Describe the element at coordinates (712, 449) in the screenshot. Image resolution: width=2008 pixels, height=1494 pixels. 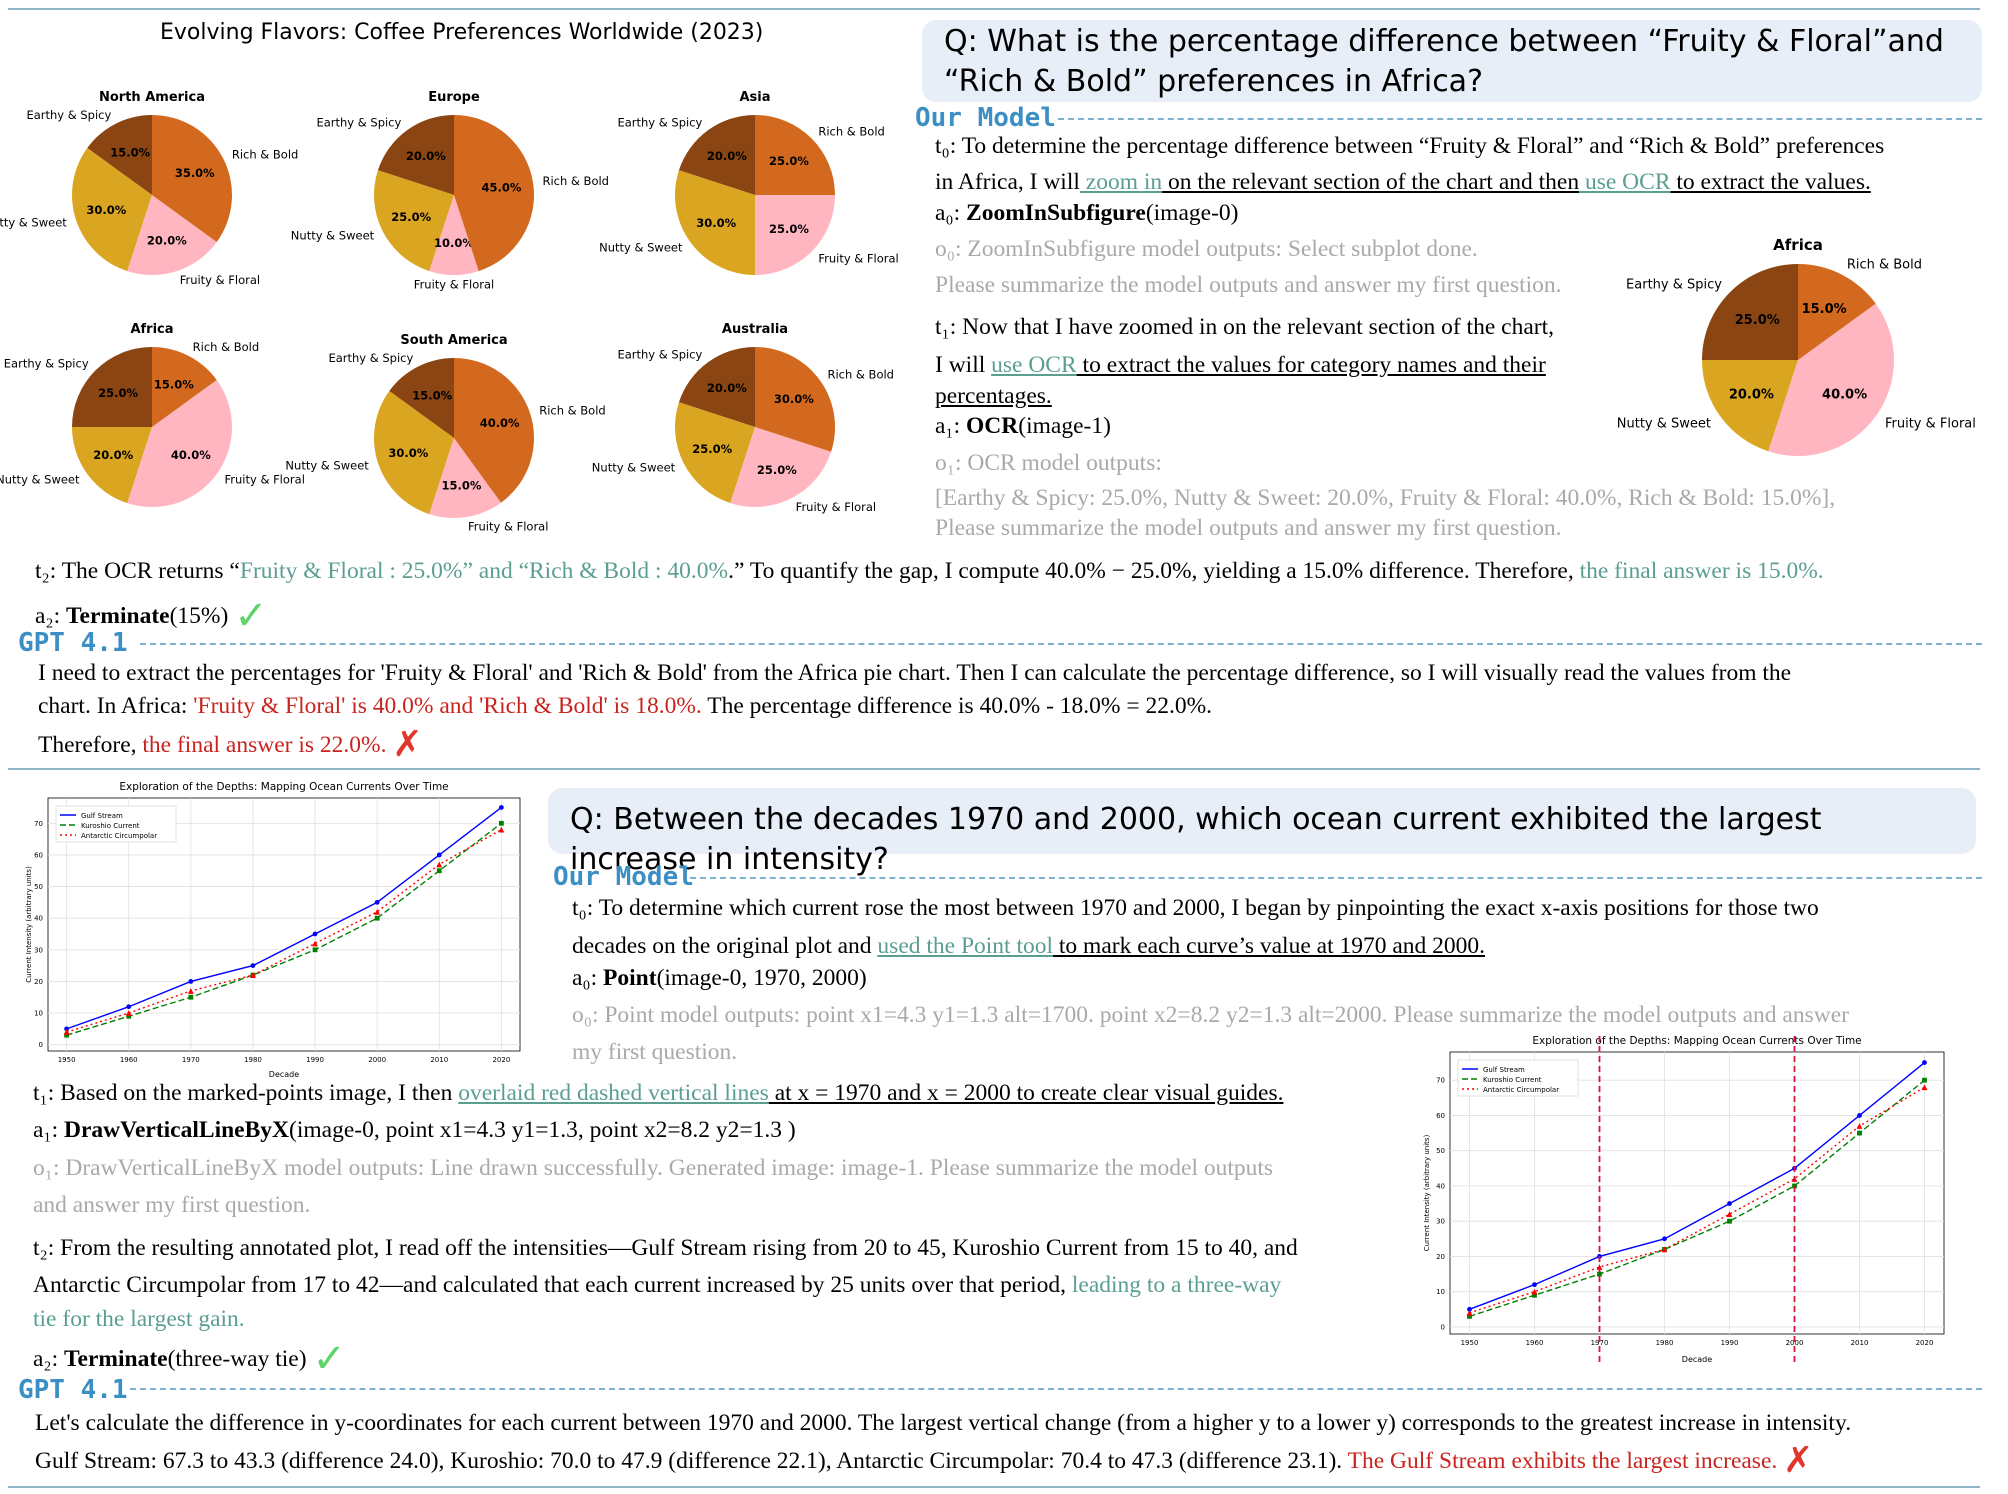
I see `pie-pct-label: 25.0%` at that location.